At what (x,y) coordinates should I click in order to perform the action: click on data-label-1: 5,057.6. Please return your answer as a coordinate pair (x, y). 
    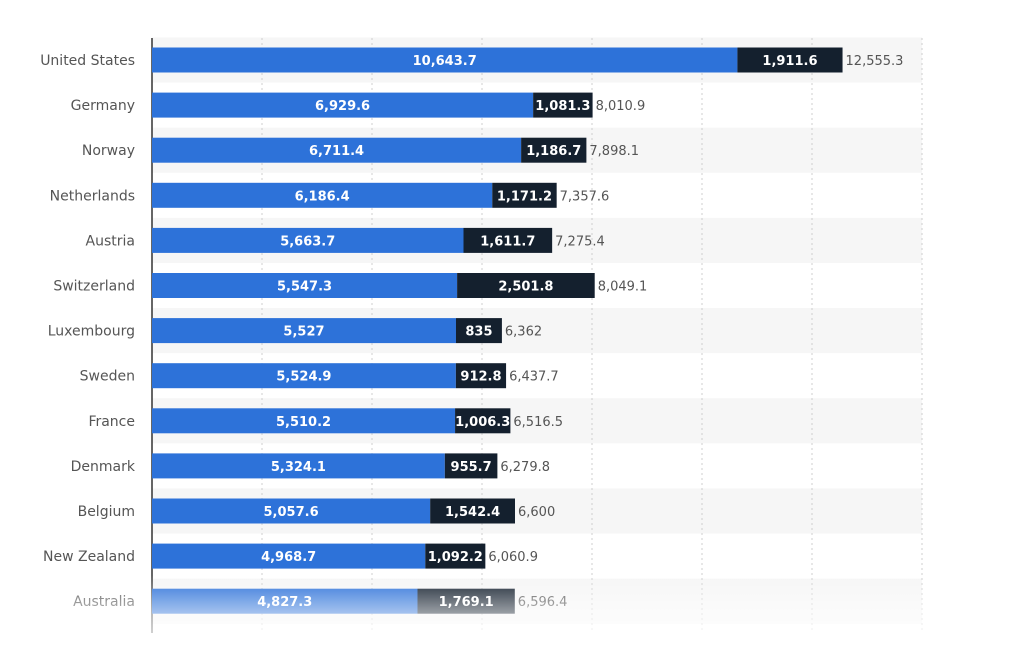
    Looking at the image, I should click on (291, 512).